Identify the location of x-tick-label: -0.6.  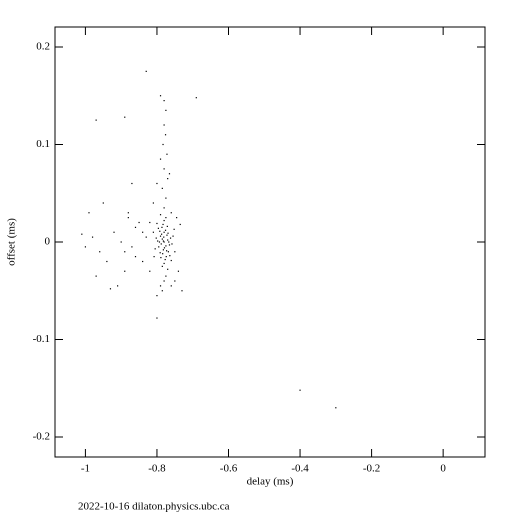
(229, 469).